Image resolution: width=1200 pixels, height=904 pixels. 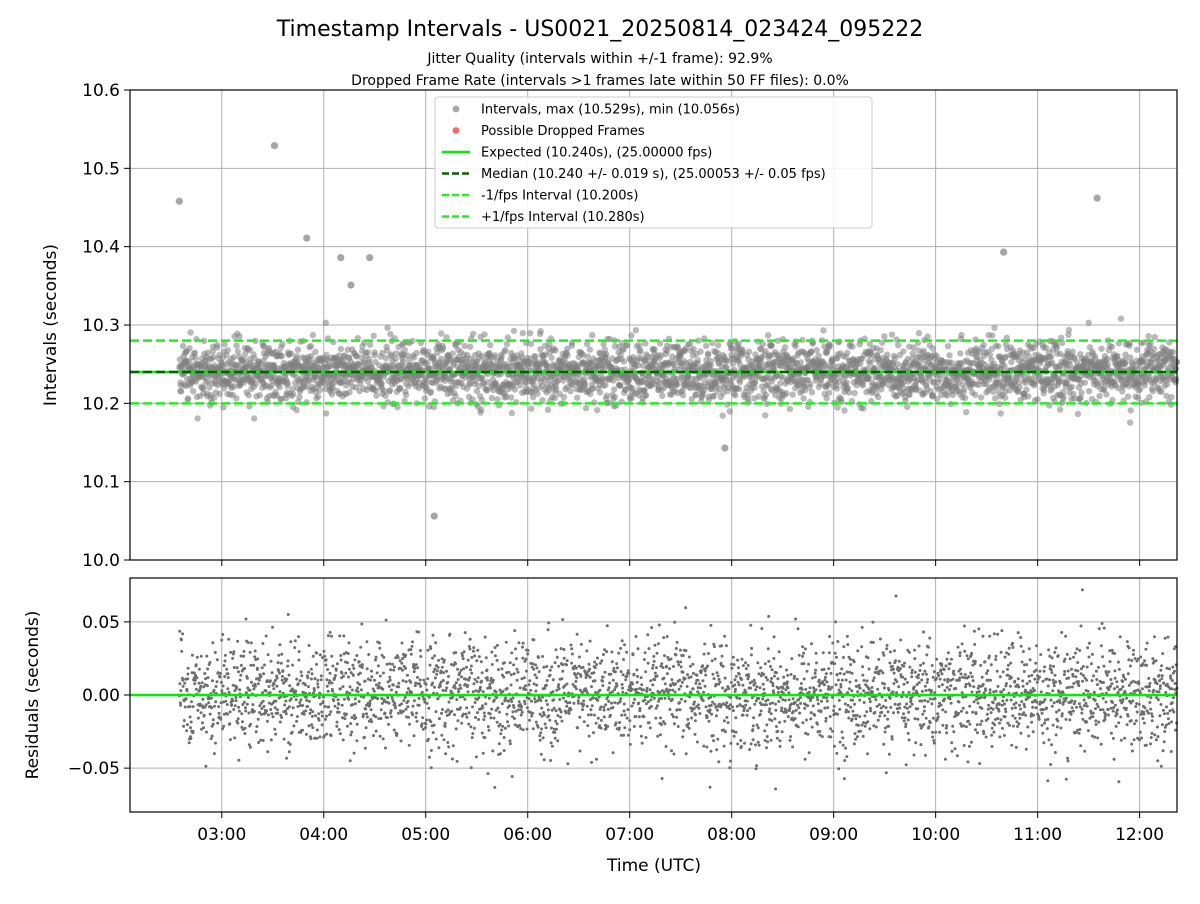 I want to click on interval-outlier-point, so click(x=434, y=516).